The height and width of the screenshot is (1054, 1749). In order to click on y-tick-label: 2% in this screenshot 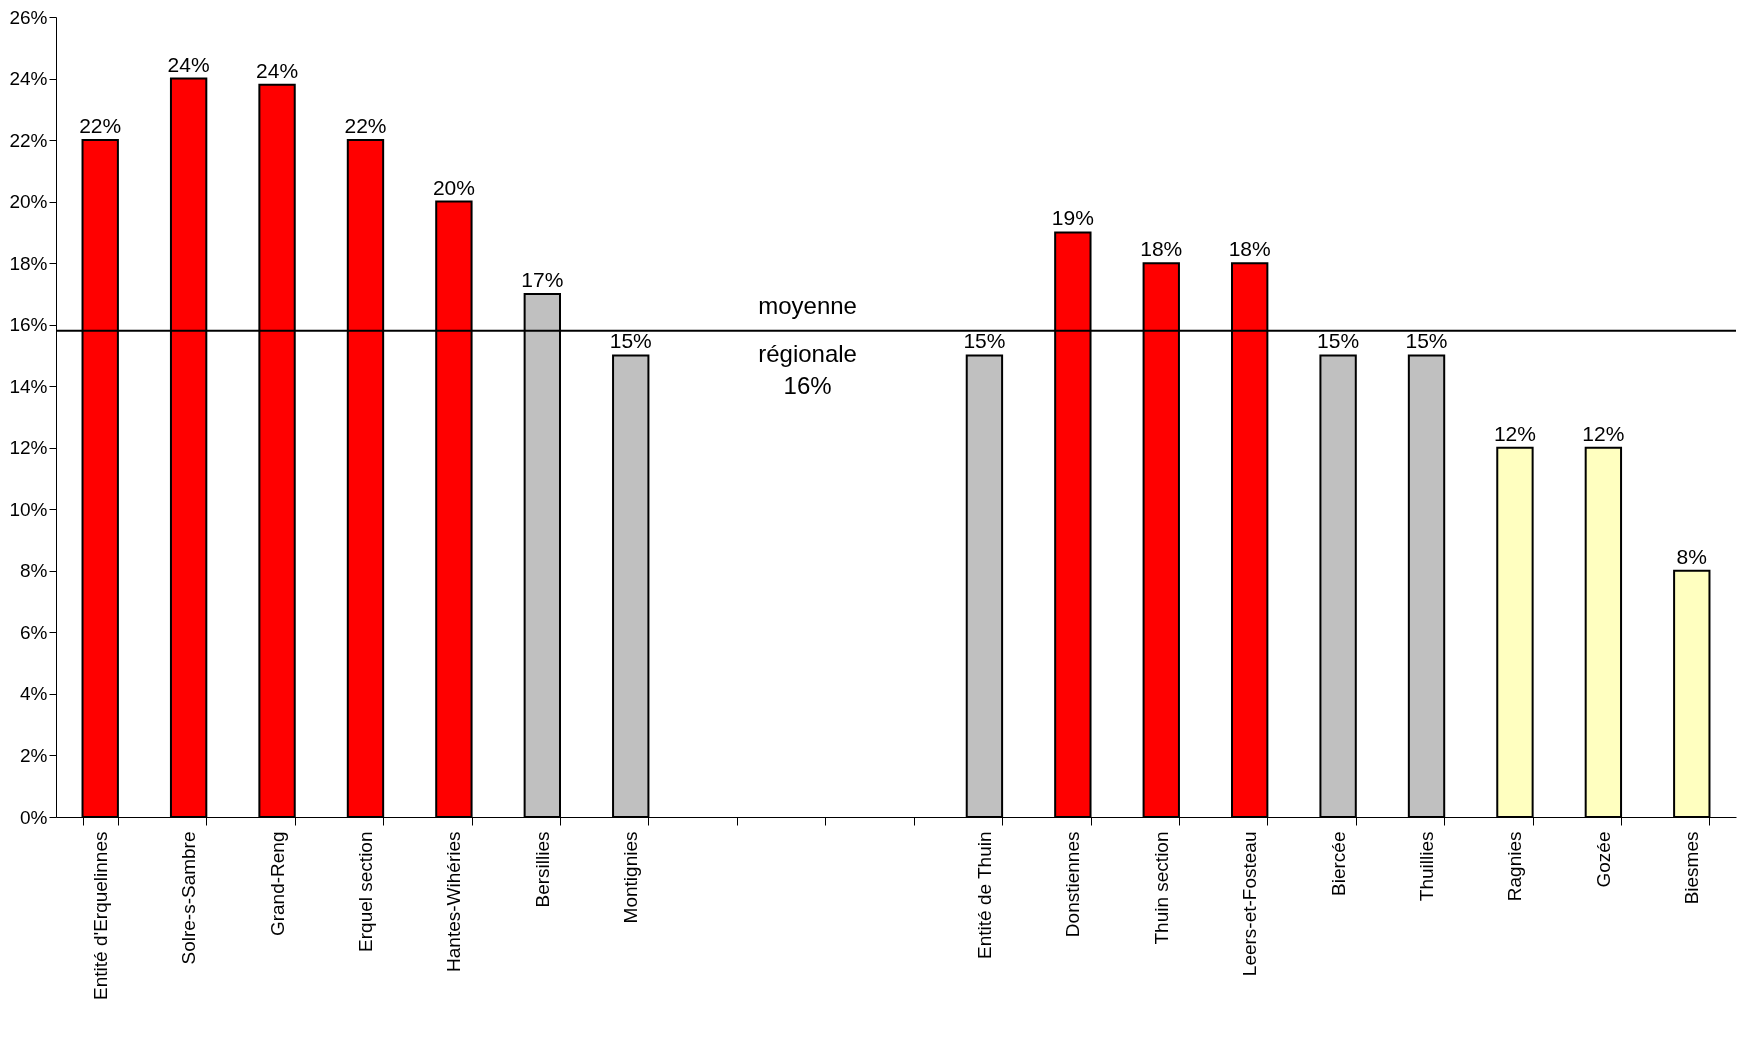, I will do `click(34, 755)`.